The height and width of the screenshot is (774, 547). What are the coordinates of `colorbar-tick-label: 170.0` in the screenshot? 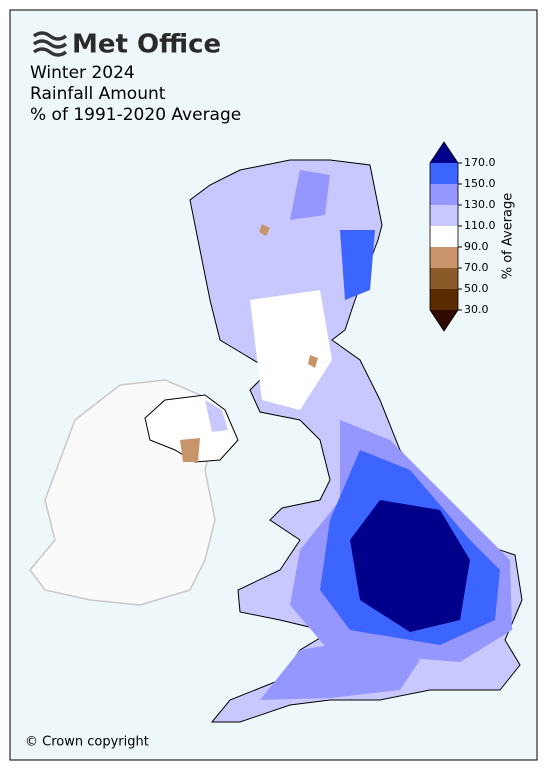 It's located at (480, 162).